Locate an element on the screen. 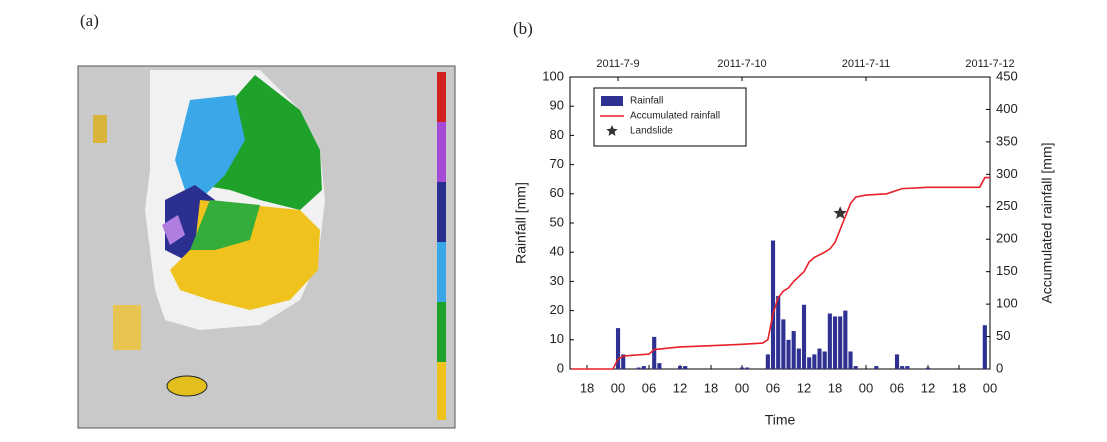 Image resolution: width=1107 pixels, height=442 pixels. y-tick-label: 20 is located at coordinates (557, 309).